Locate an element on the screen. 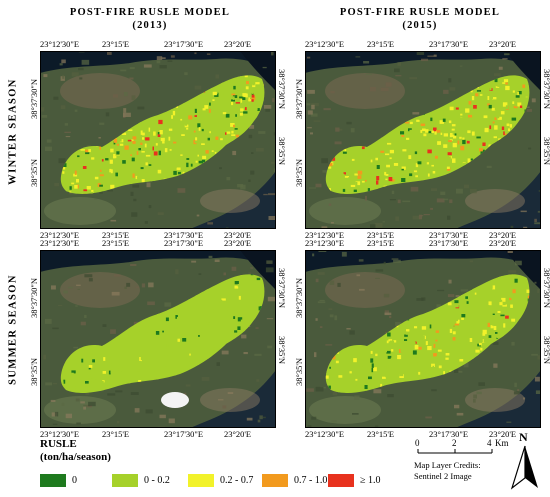  legend-item: ≥ 1.0 is located at coordinates (368, 481).